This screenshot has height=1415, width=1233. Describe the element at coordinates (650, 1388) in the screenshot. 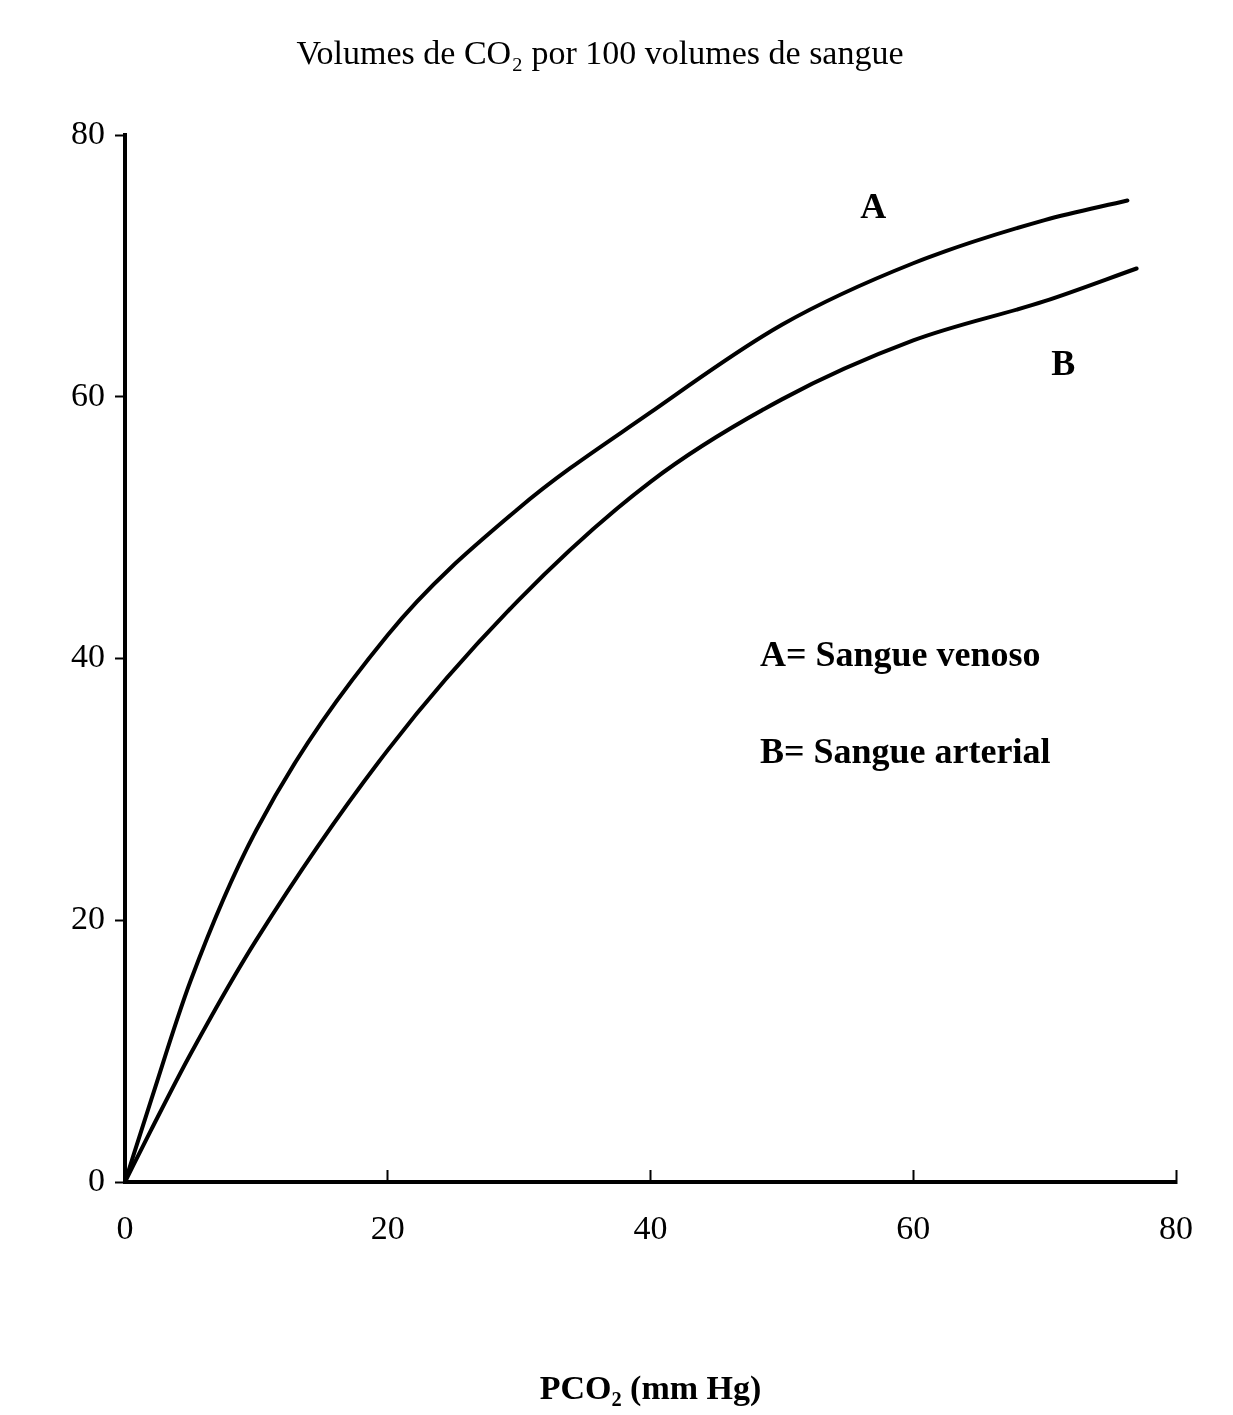

I see `x-axis-title: PCO₂ (mm Hg)` at that location.